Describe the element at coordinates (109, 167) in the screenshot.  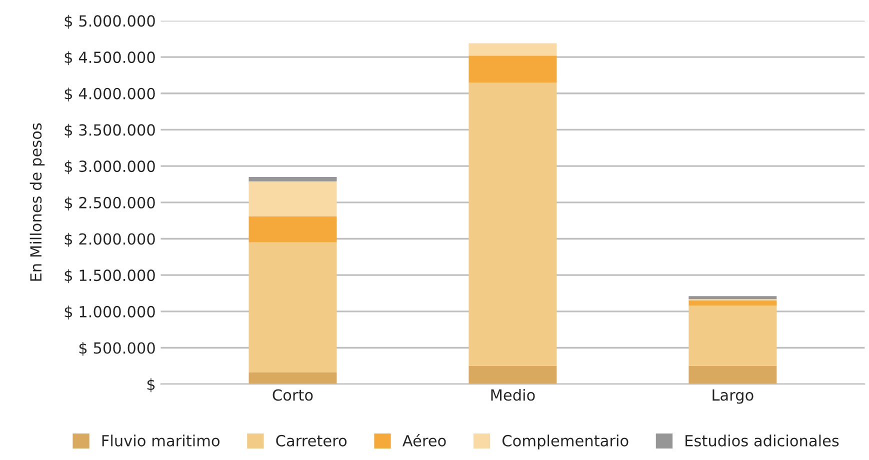
I see `y-tick-label: $ 3.000.000` at that location.